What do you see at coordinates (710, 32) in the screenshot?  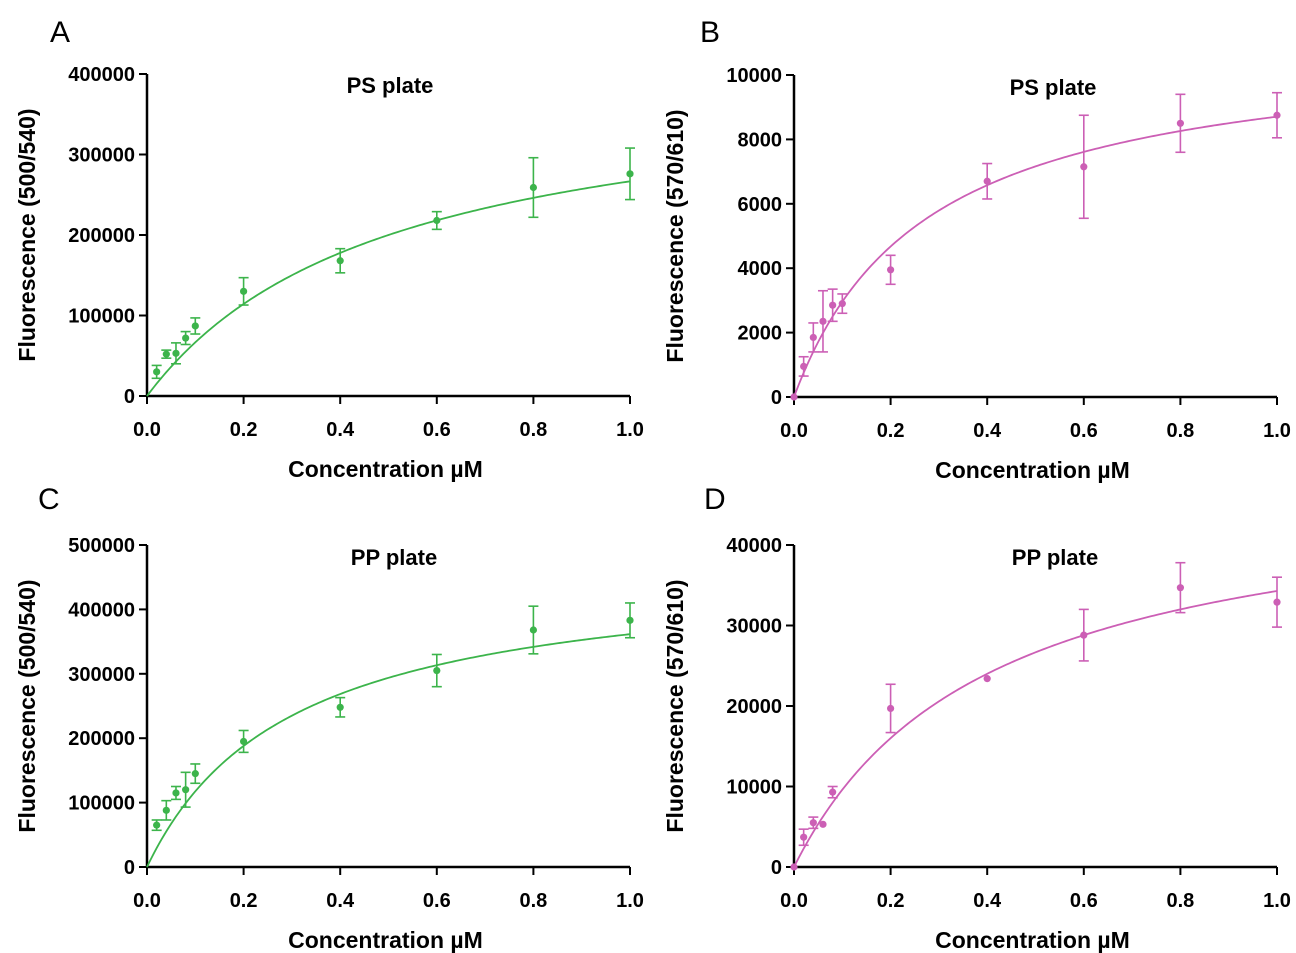 I see `panel-letter: B` at bounding box center [710, 32].